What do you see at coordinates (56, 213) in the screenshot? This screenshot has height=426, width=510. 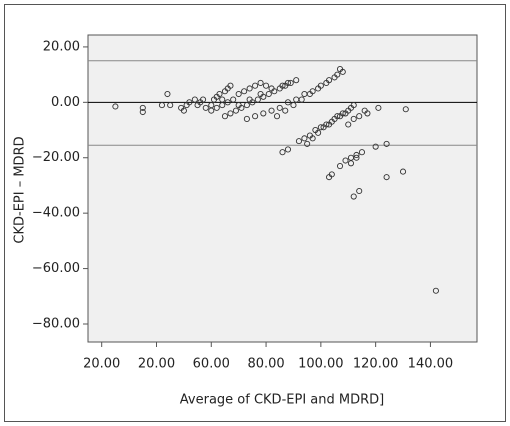 I see `y-tick-label: −40.00` at bounding box center [56, 213].